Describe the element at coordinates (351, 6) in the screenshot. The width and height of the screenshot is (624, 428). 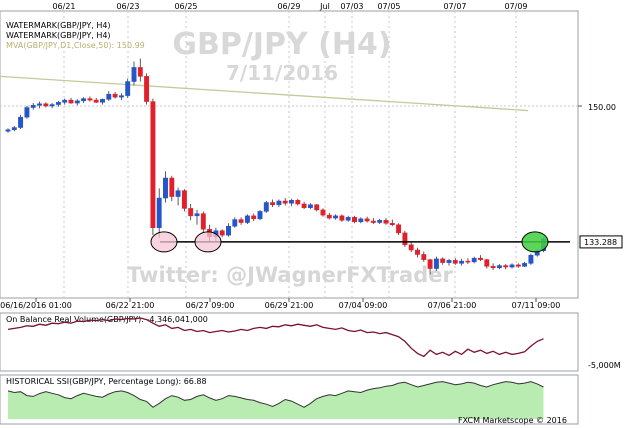
I see `top-axis-label-5: 07/03` at that location.